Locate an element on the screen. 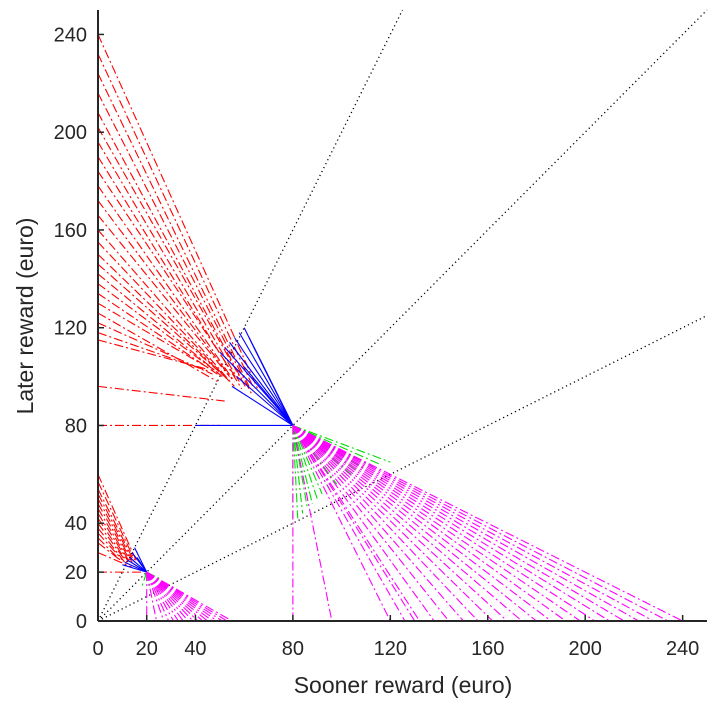  y-tick-label: 200 is located at coordinates (70, 133).